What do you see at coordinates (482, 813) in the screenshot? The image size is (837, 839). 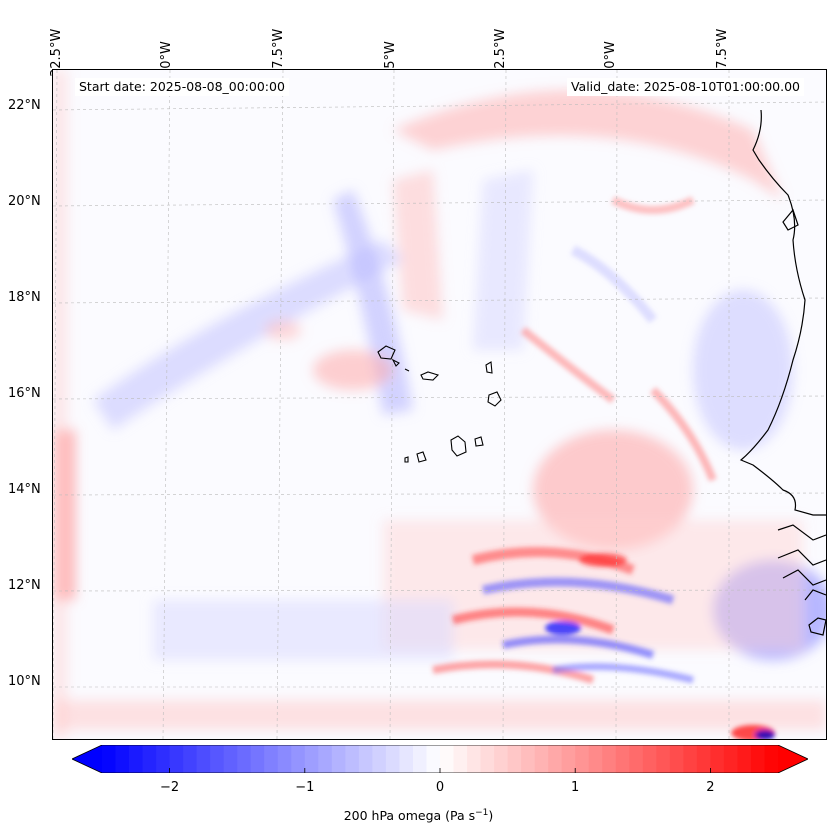 I see `colorbar-label-exponent: −1` at bounding box center [482, 813].